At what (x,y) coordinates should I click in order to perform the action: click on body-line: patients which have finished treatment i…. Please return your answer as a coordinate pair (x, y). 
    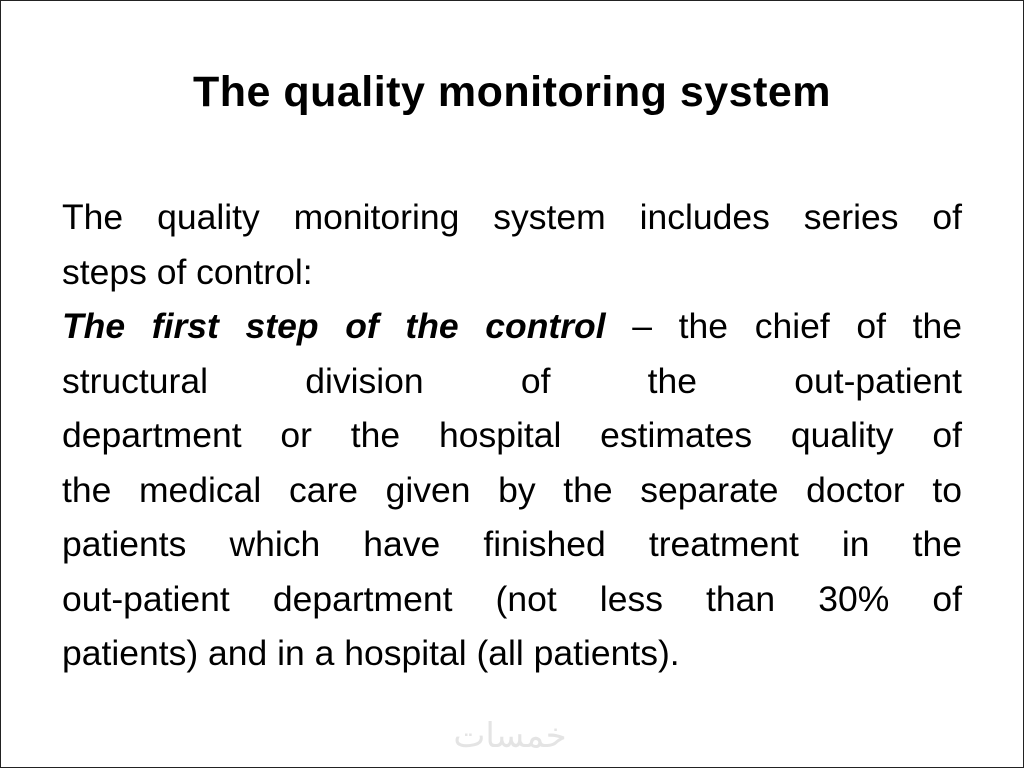
    Looking at the image, I should click on (512, 544).